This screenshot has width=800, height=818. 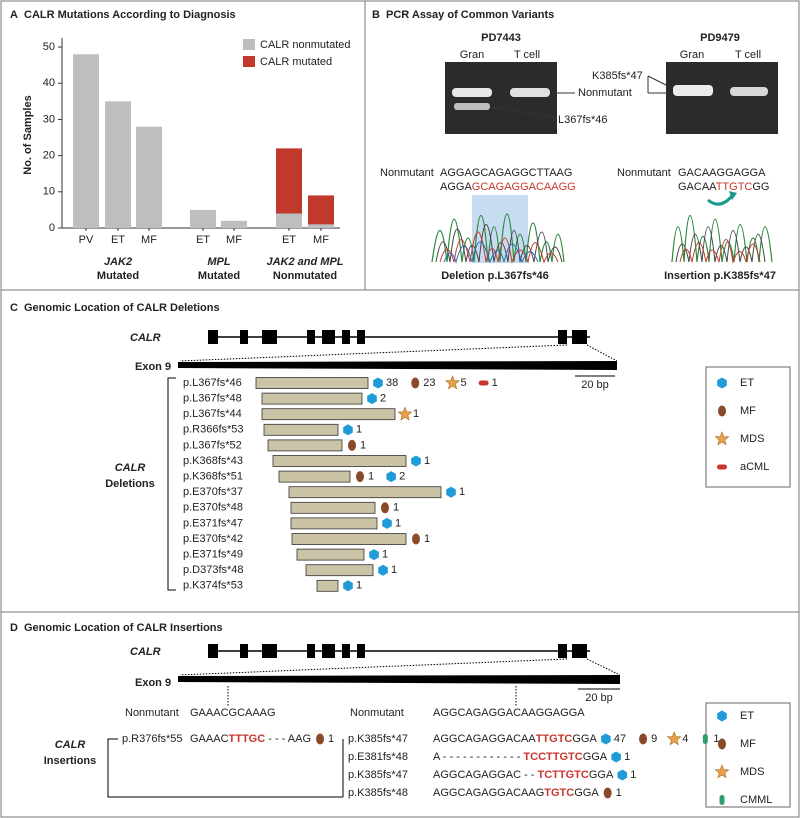 I want to click on legend-box, so click(x=748, y=427).